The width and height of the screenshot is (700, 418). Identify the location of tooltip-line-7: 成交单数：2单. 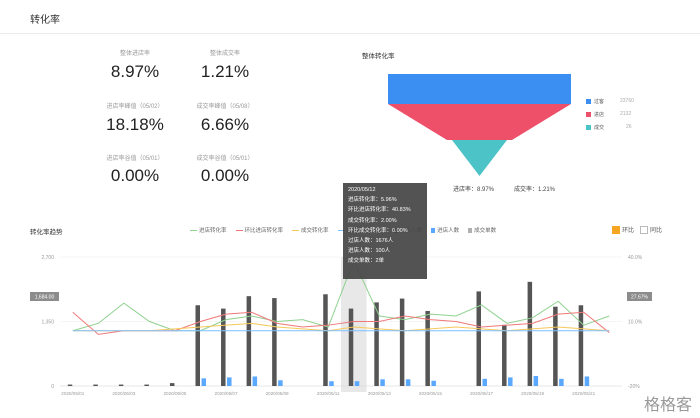
(366, 261).